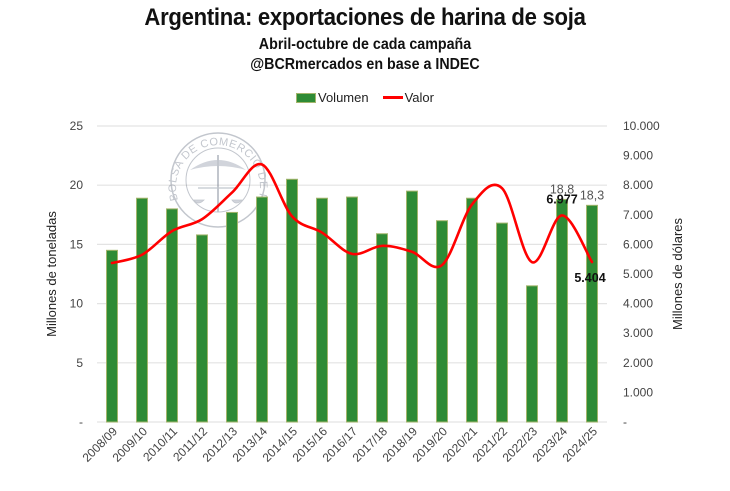 This screenshot has width=730, height=491. I want to click on data-labels: 18,8 18,36.977 5.404, so click(575, 233).